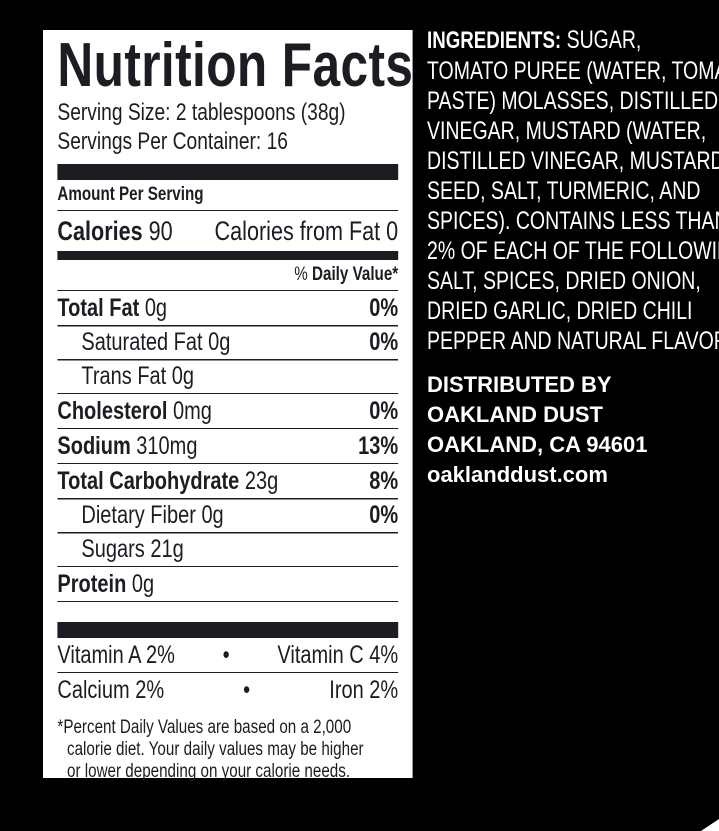  What do you see at coordinates (355, 274) in the screenshot?
I see `daily-value-text: Daily Value*` at bounding box center [355, 274].